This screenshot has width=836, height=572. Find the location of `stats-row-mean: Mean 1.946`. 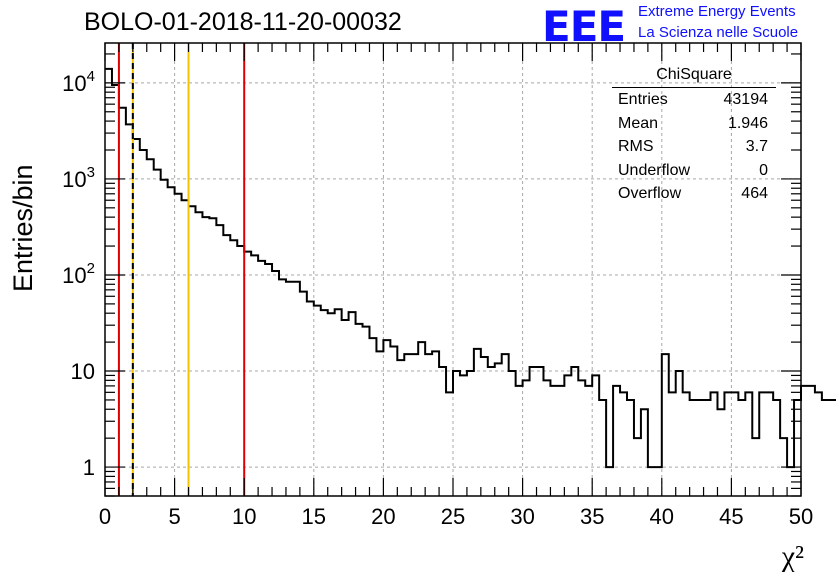

stats-row-mean: Mean 1.946 is located at coordinates (694, 124).